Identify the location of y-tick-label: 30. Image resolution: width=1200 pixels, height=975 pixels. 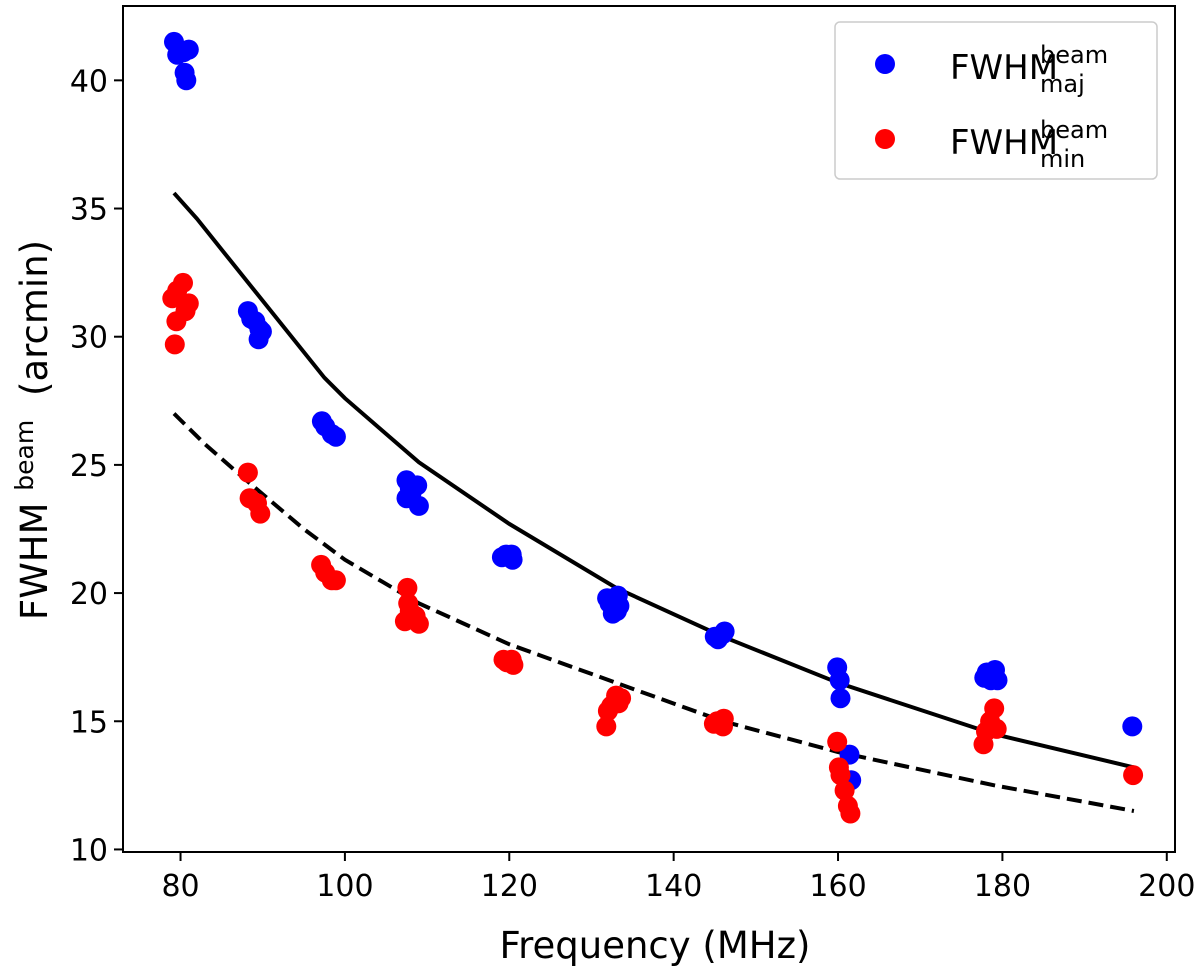
(89, 338).